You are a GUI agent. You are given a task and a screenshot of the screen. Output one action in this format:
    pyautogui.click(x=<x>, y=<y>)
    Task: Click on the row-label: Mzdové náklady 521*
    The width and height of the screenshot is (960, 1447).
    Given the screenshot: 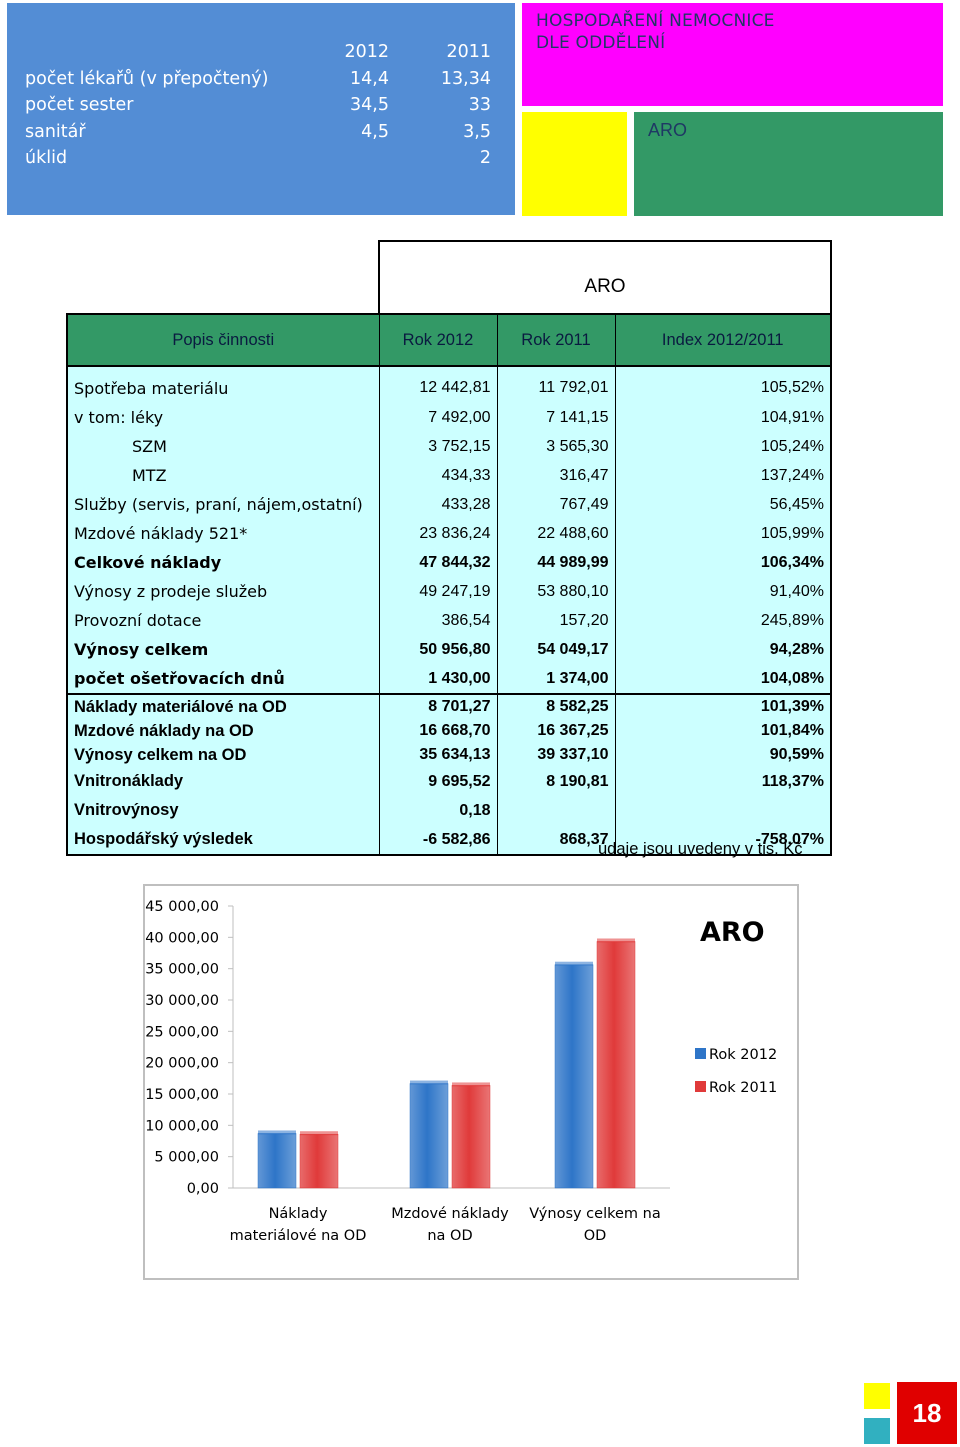 What is the action you would take?
    pyautogui.click(x=223, y=533)
    